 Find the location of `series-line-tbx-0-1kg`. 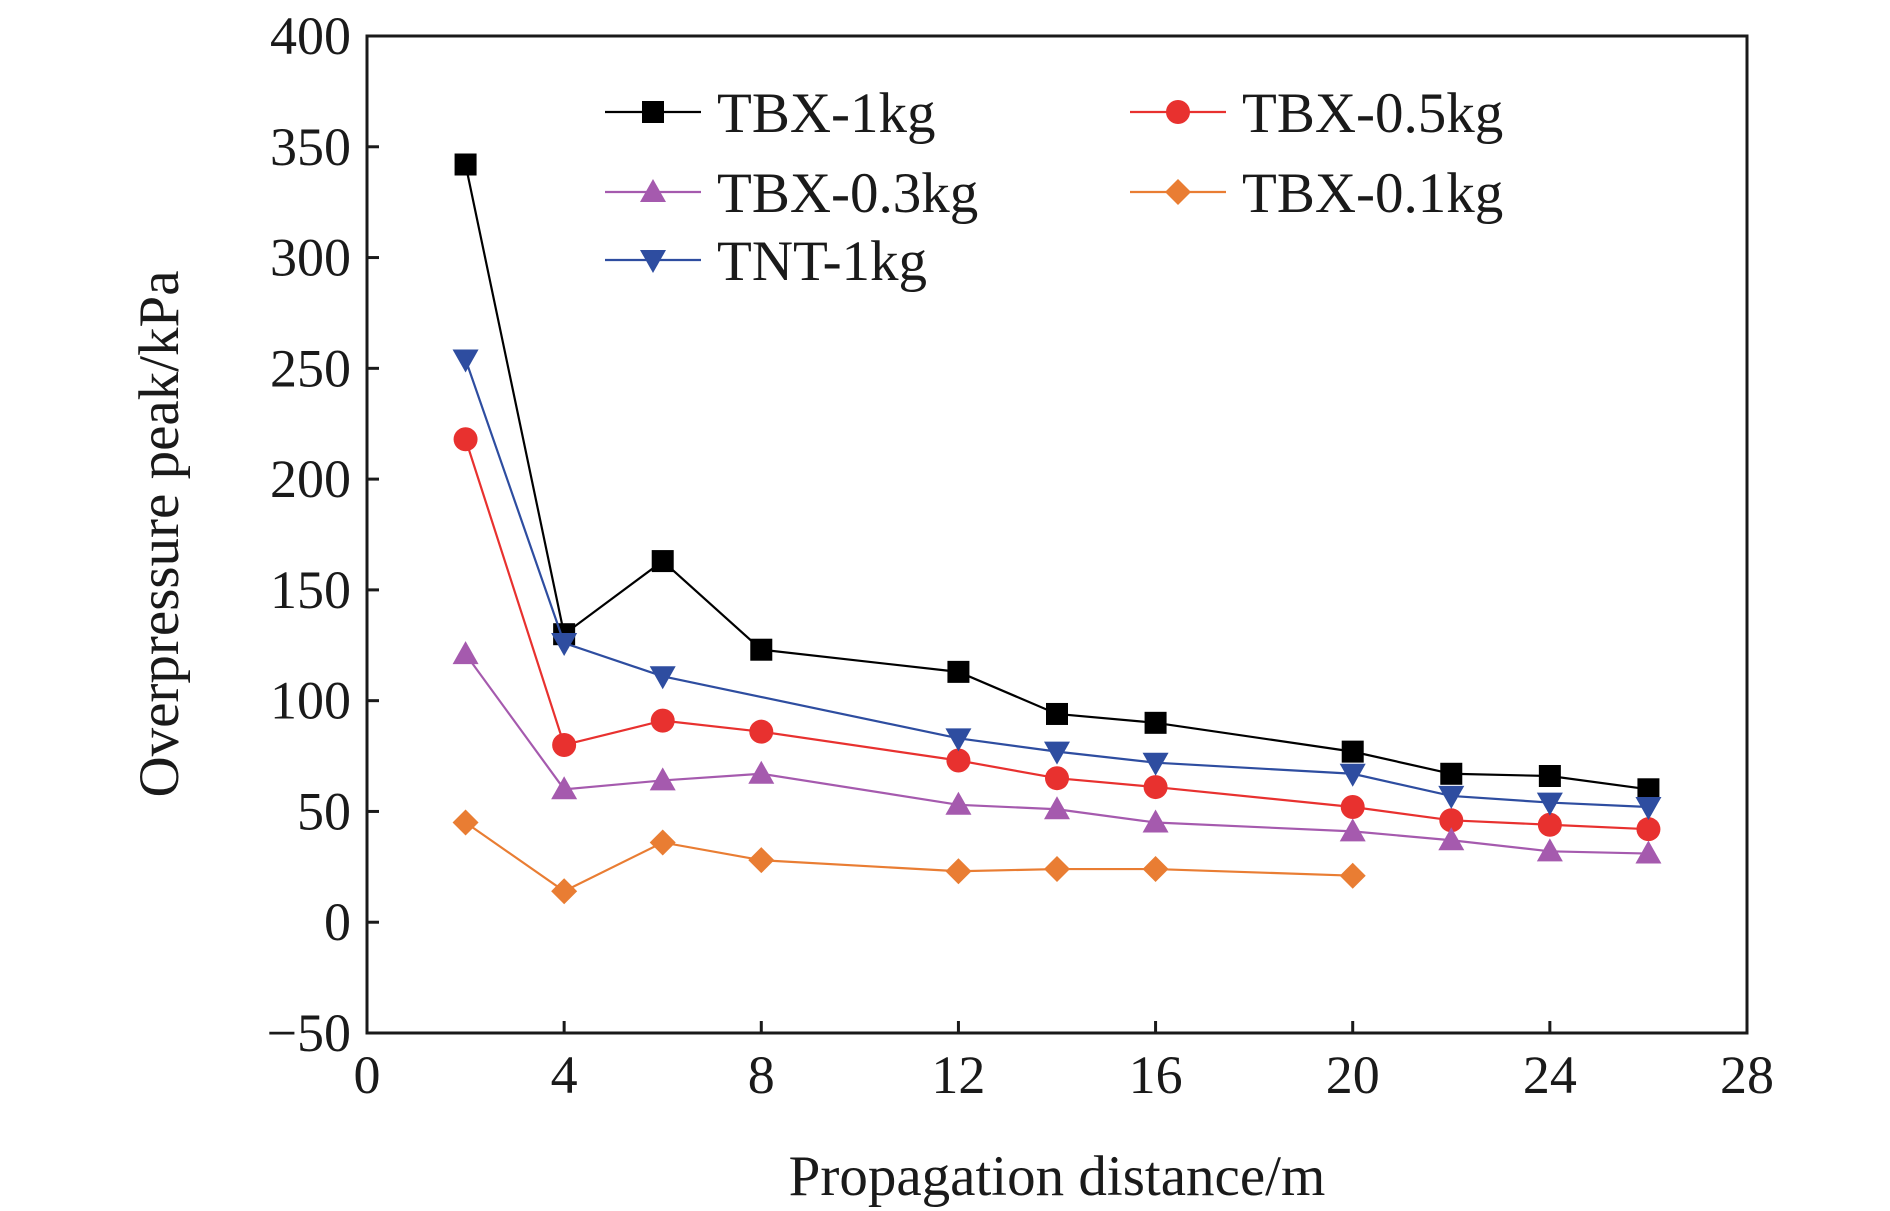

series-line-tbx-0-1kg is located at coordinates (908, 857).